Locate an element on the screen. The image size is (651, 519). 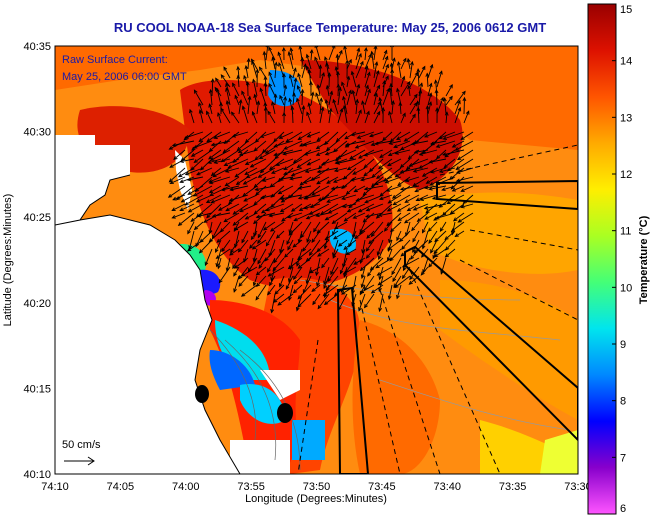
x-tick-label: 73:55 is located at coordinates (251, 487).